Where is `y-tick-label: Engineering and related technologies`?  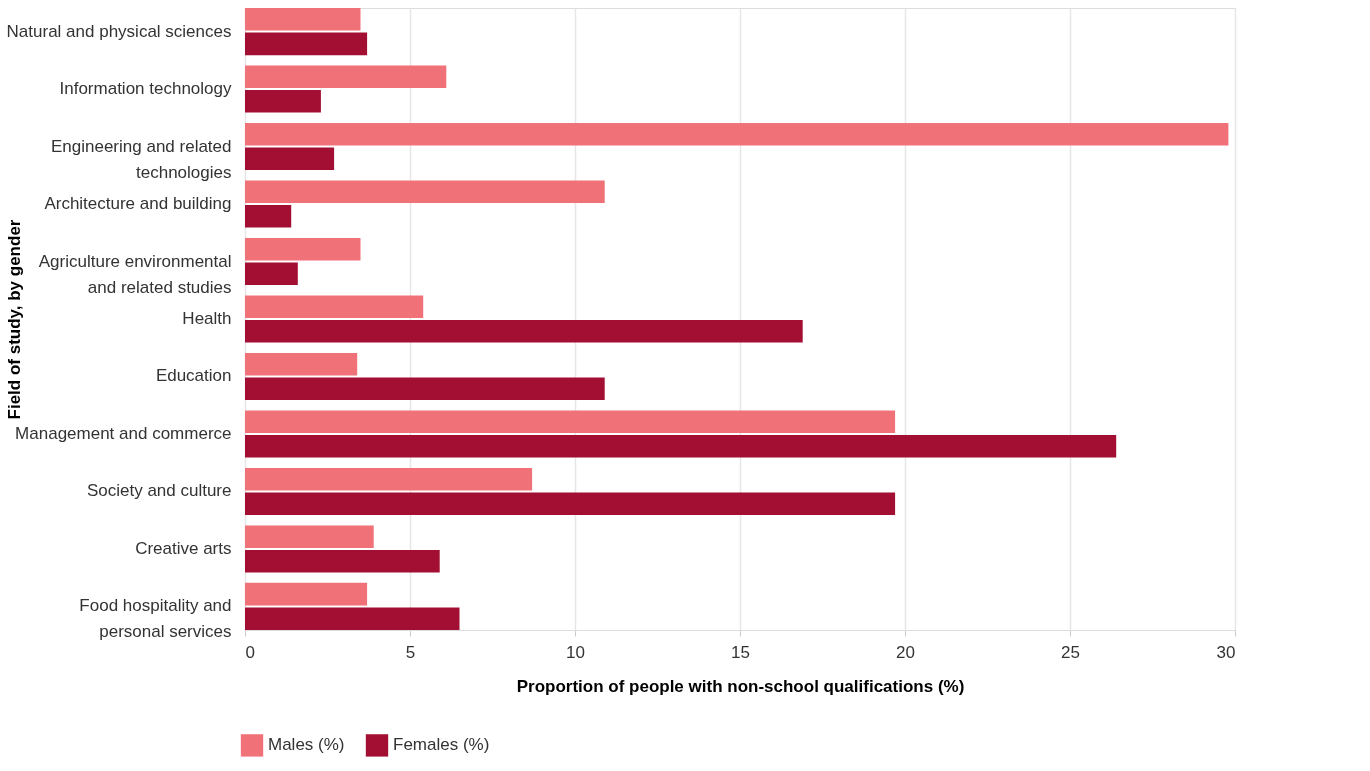
y-tick-label: Engineering and related technologies is located at coordinates (141, 159).